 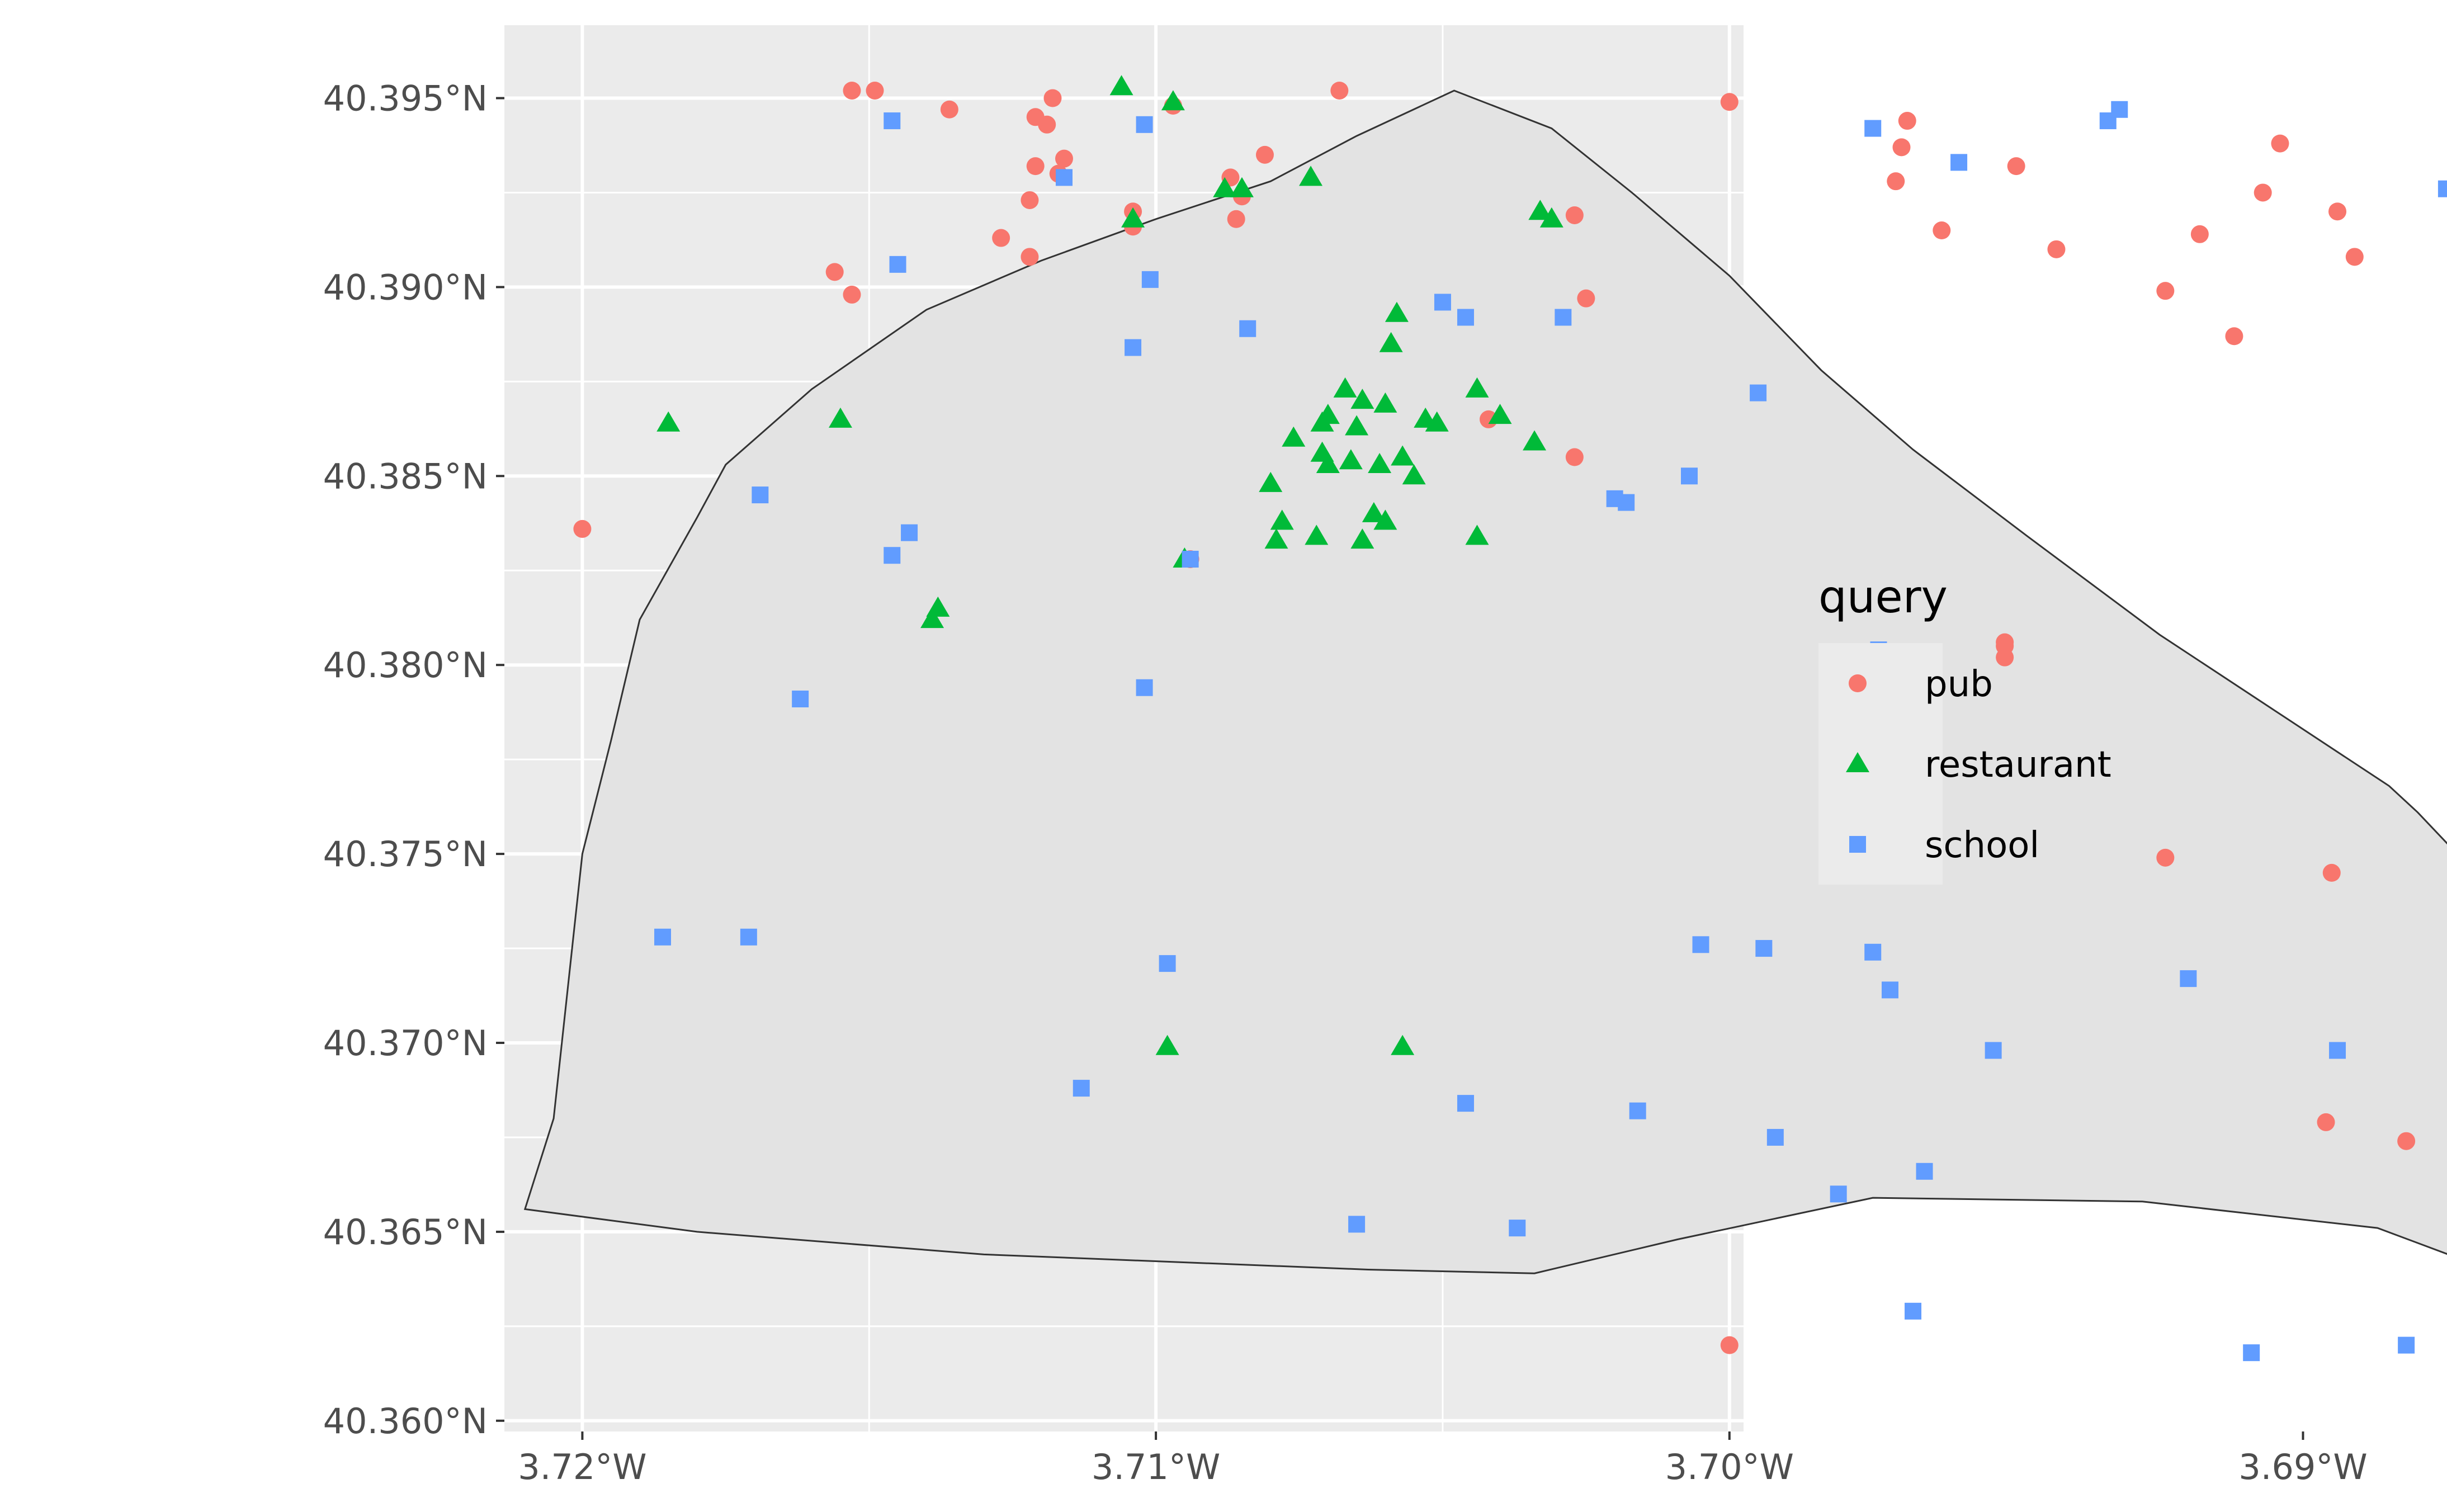 What do you see at coordinates (406, 854) in the screenshot?
I see `y-tick-label: 40.375°N` at bounding box center [406, 854].